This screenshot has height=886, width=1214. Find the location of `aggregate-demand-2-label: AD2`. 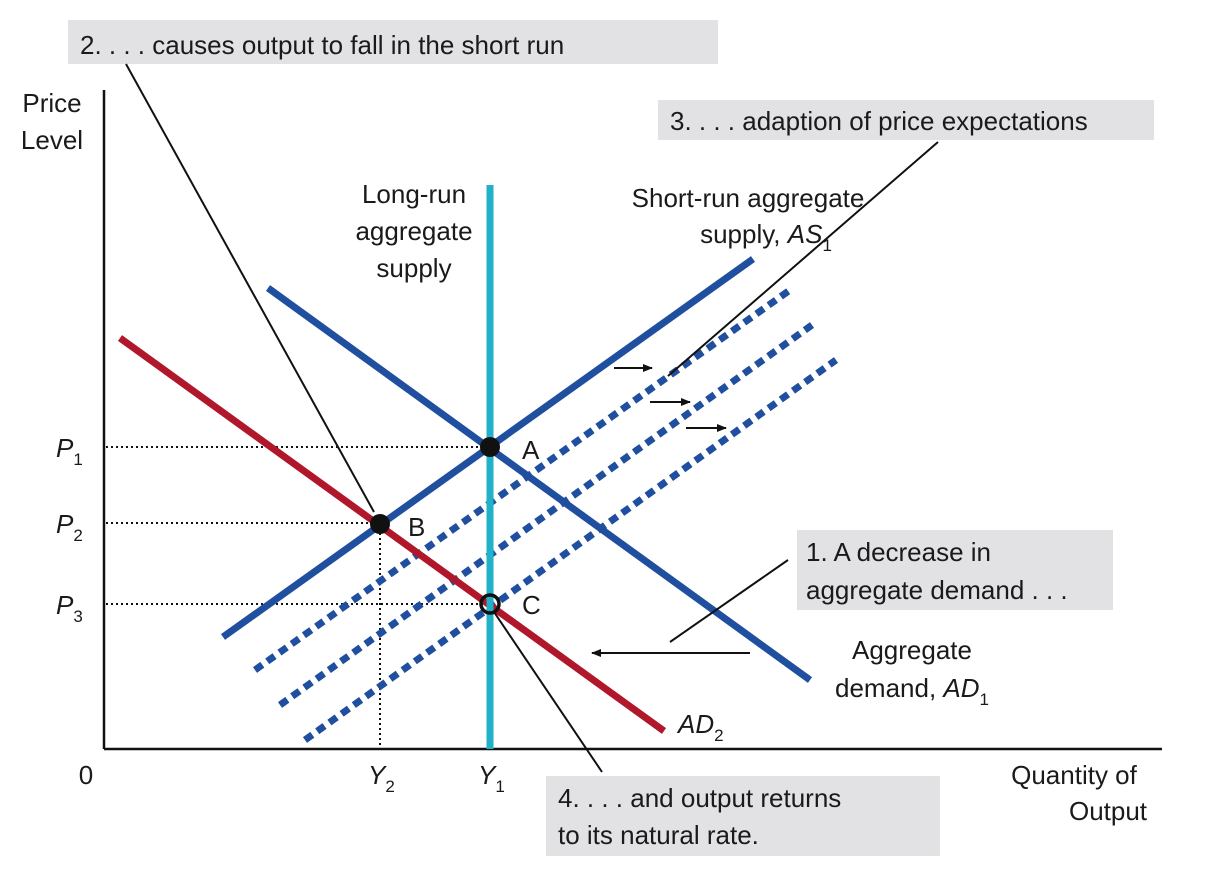

aggregate-demand-2-label: AD2 is located at coordinates (700, 727).